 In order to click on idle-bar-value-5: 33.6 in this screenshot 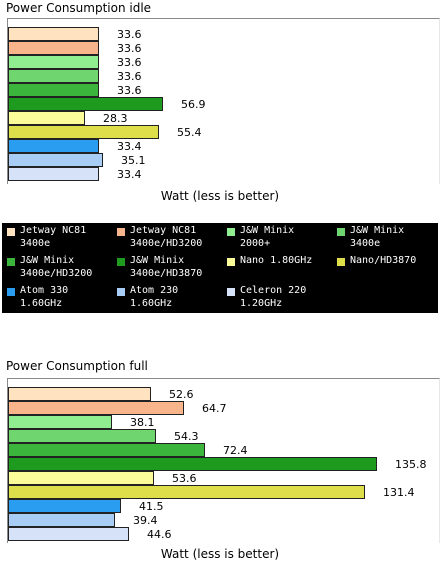, I will do `click(129, 90)`.